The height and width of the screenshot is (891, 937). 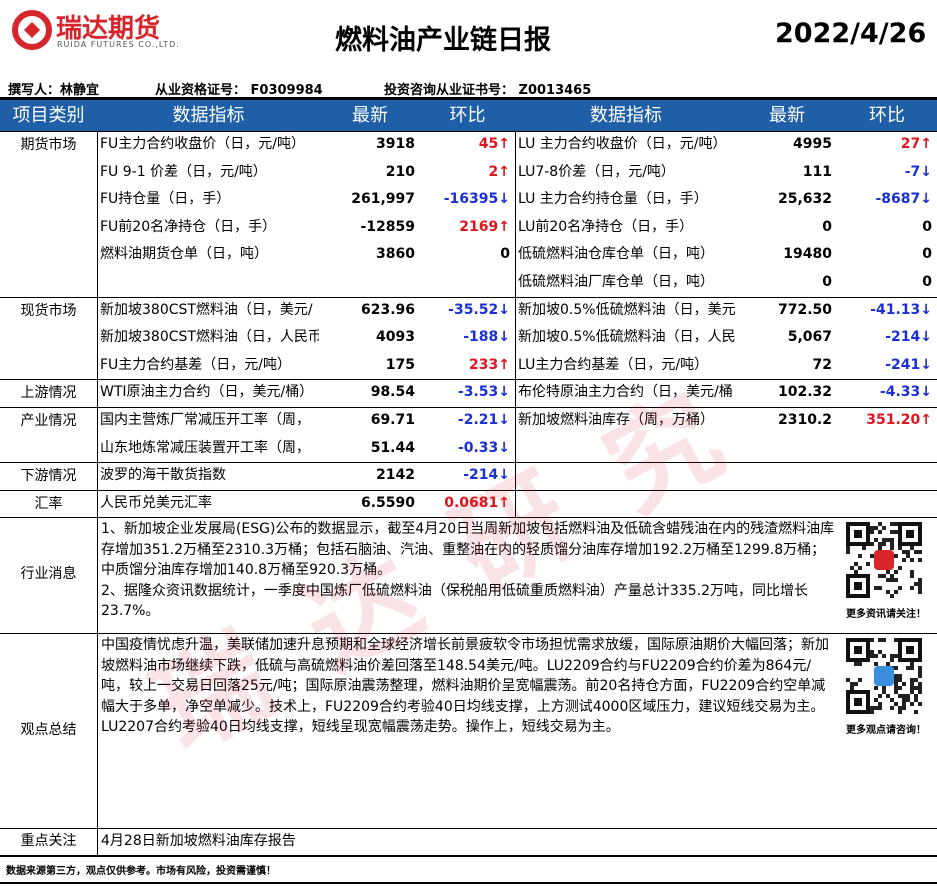 What do you see at coordinates (392, 447) in the screenshot?
I see `latest: 51.44` at bounding box center [392, 447].